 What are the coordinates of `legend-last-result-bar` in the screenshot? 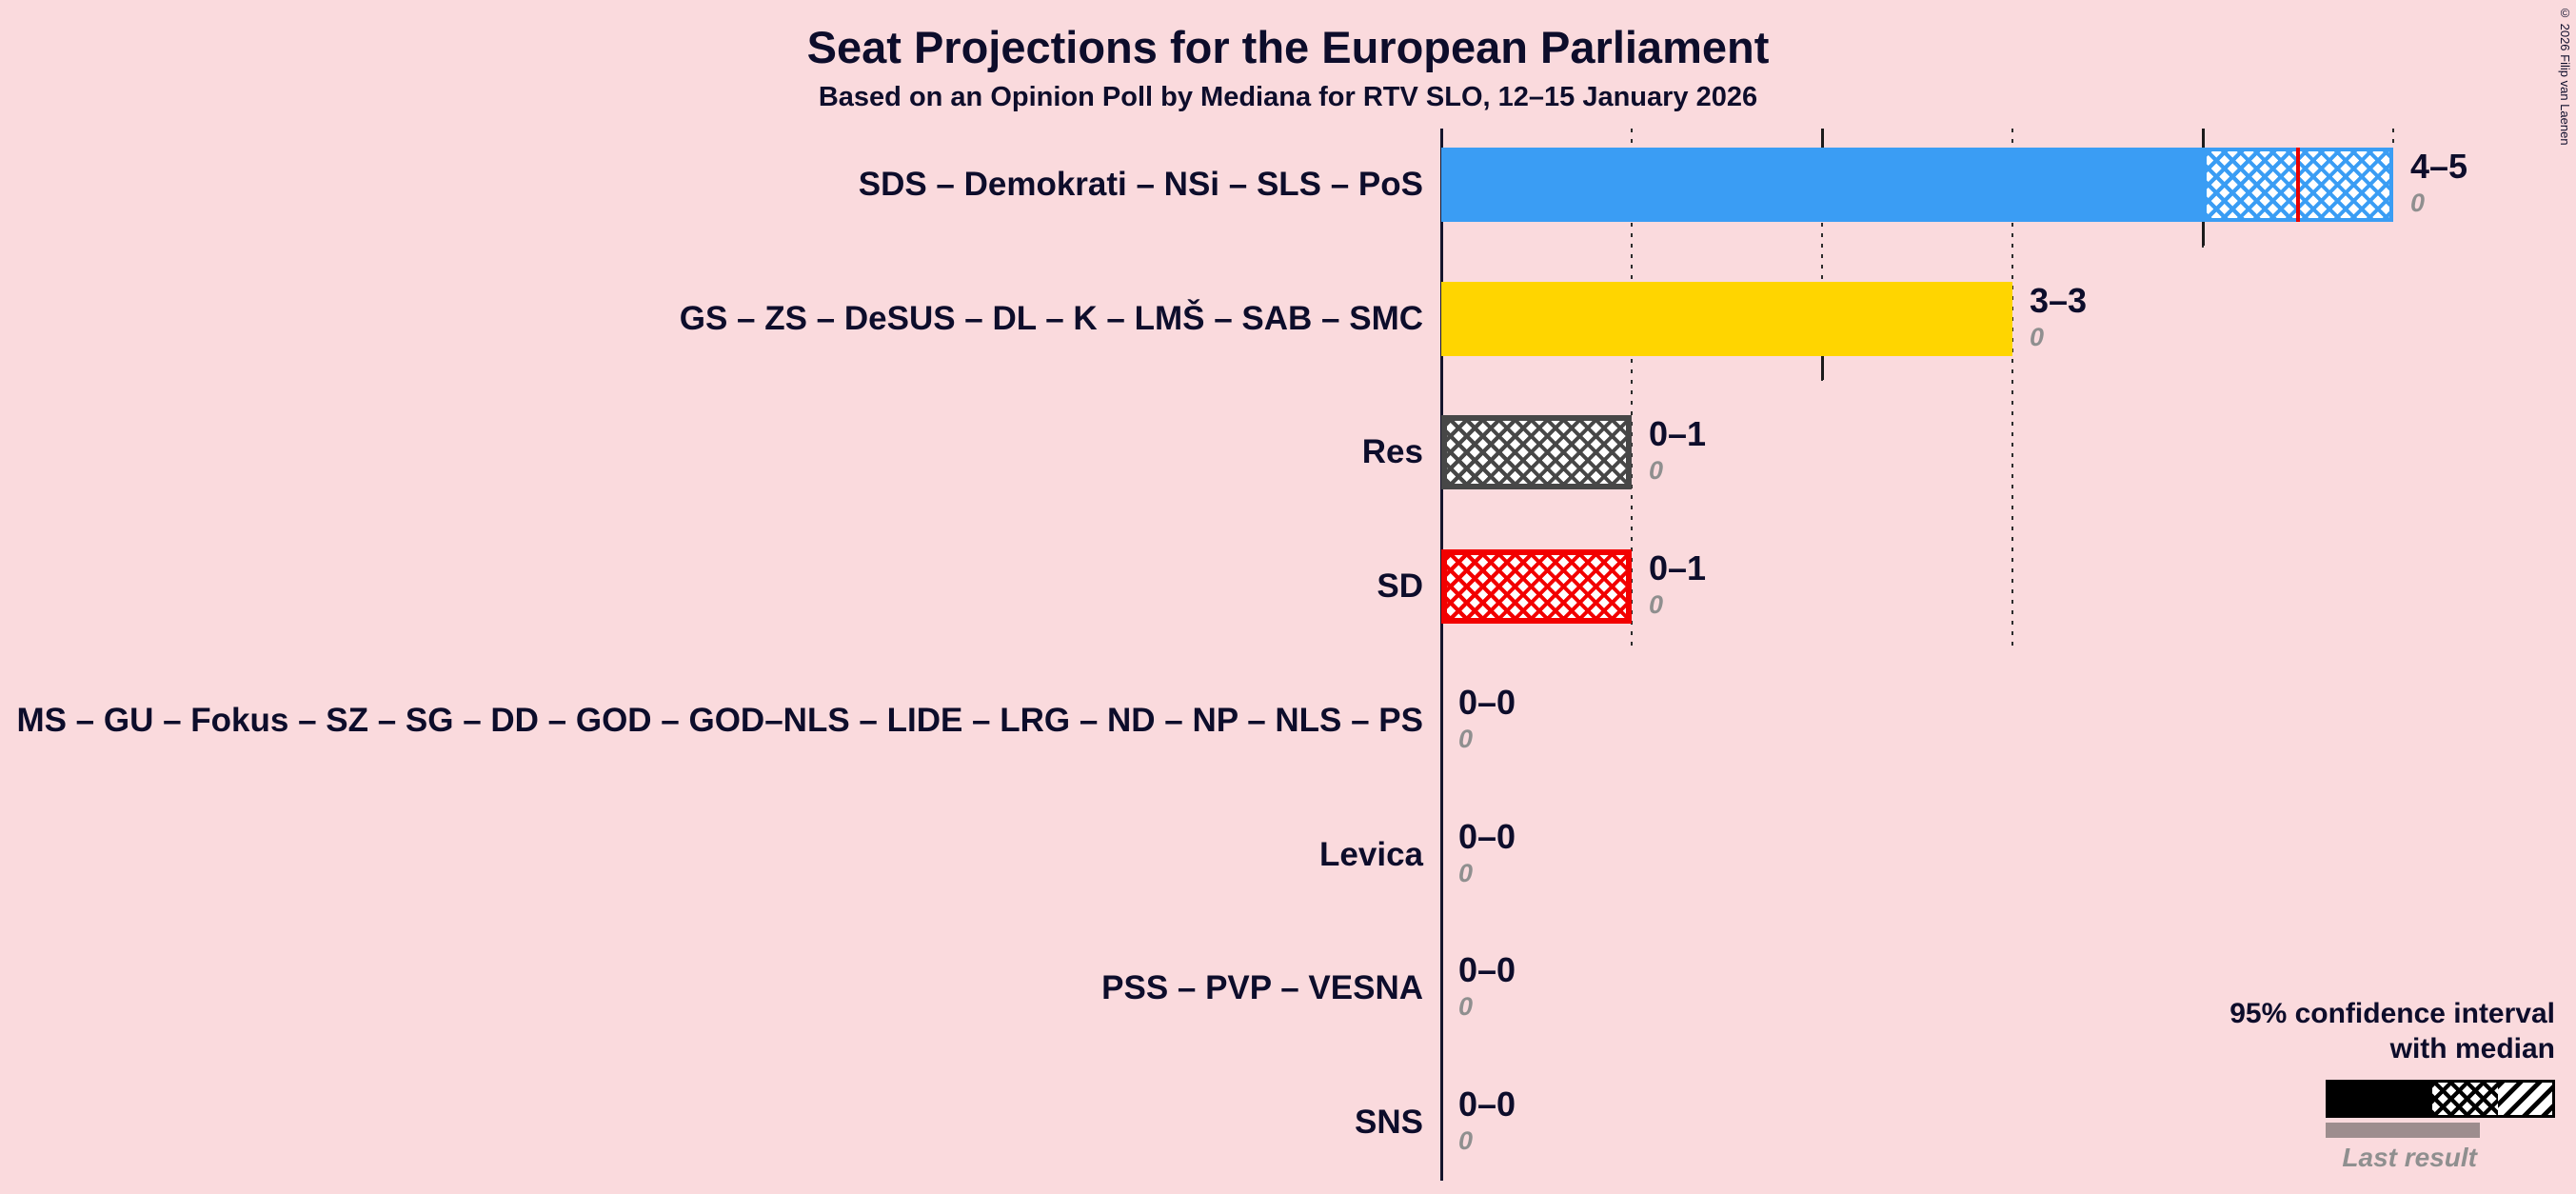 It's located at (2403, 1130).